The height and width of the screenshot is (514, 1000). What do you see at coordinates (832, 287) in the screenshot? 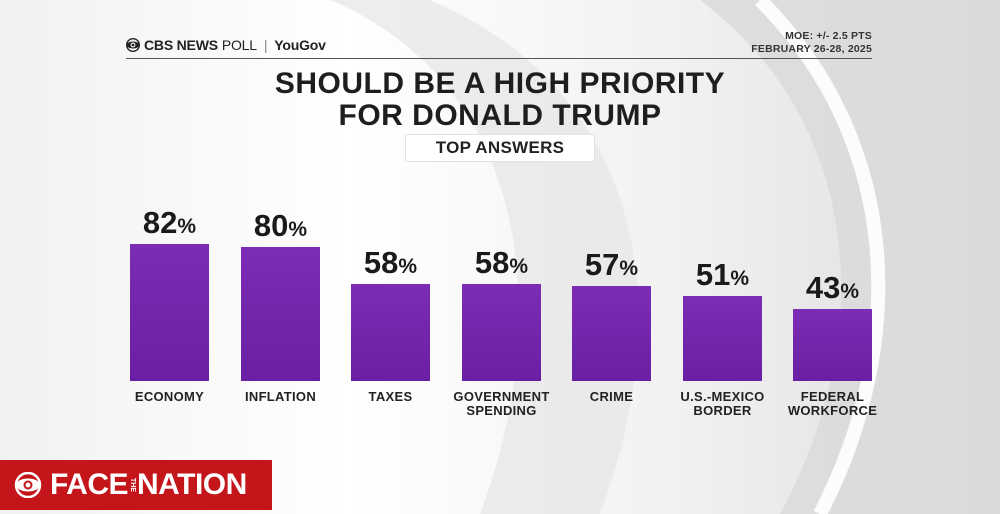
I see `bar-value-label-6: 43%` at bounding box center [832, 287].